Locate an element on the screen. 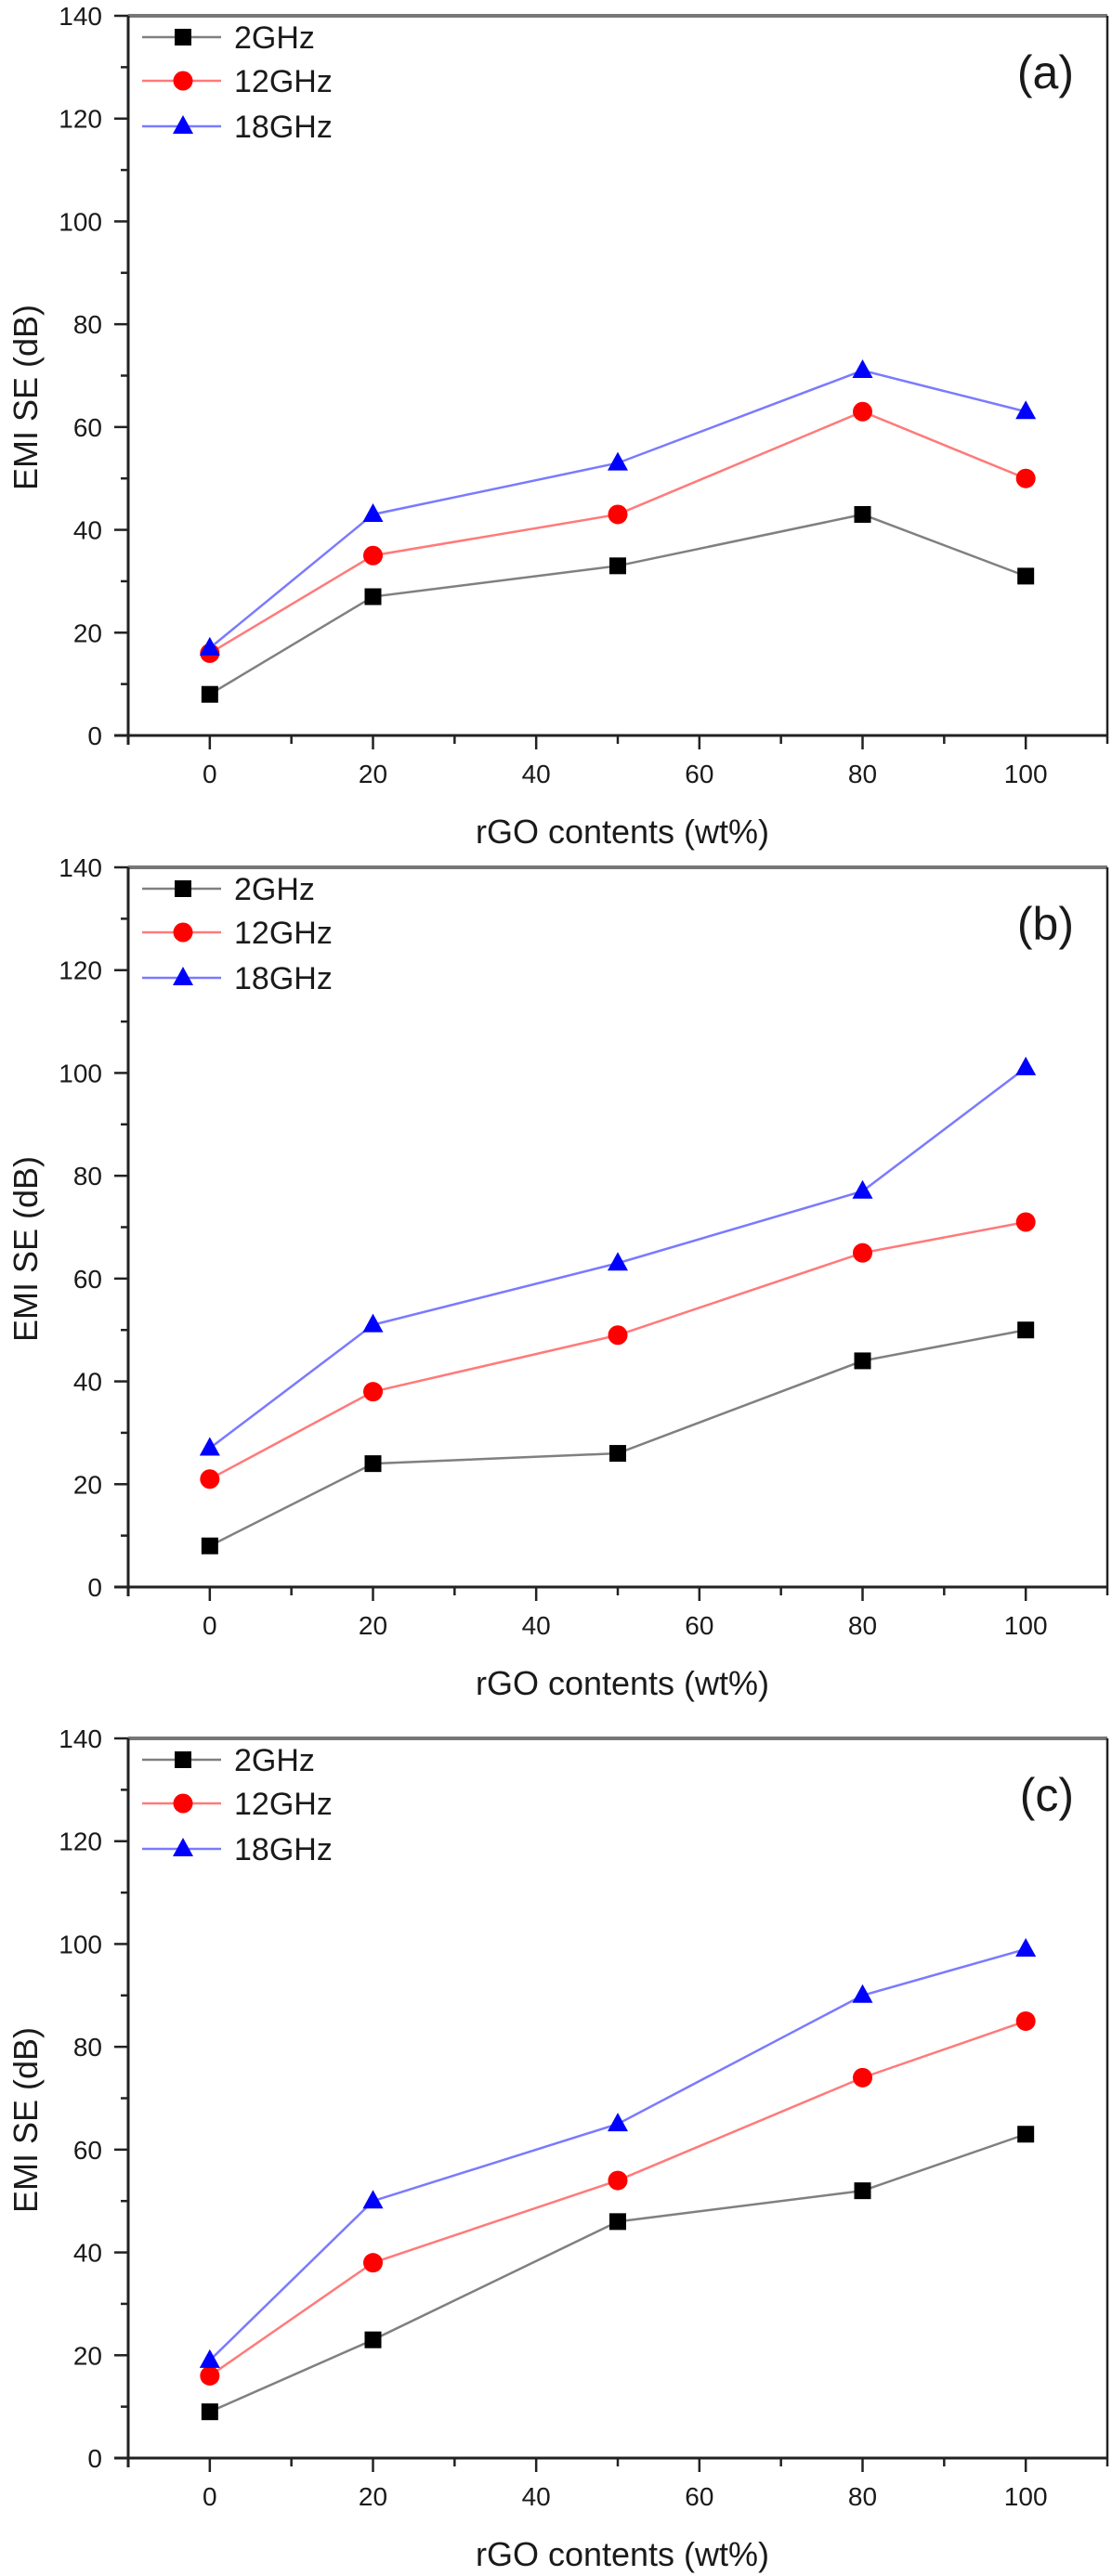 The width and height of the screenshot is (1112, 2576). x-tick-label: 100 is located at coordinates (1026, 774).